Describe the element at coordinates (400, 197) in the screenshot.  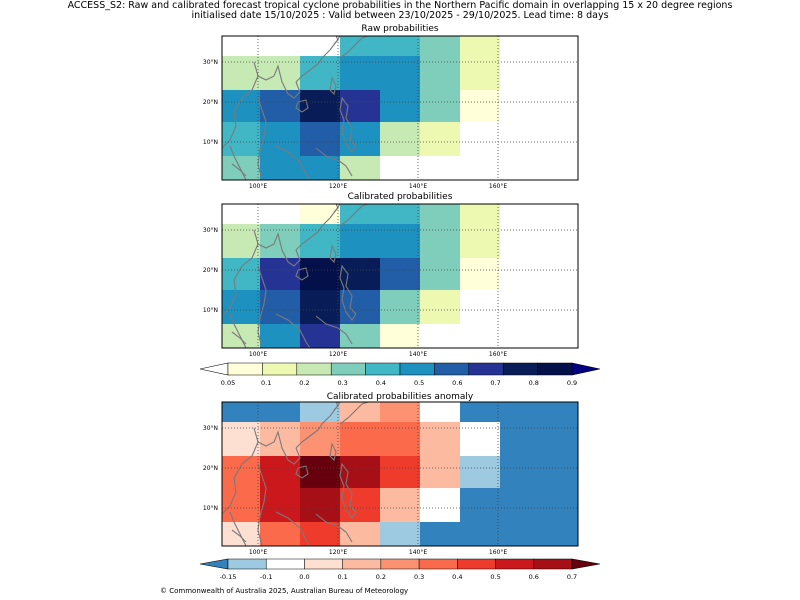
I see `calibrated-panel-title: Calibrated probabilities` at that location.